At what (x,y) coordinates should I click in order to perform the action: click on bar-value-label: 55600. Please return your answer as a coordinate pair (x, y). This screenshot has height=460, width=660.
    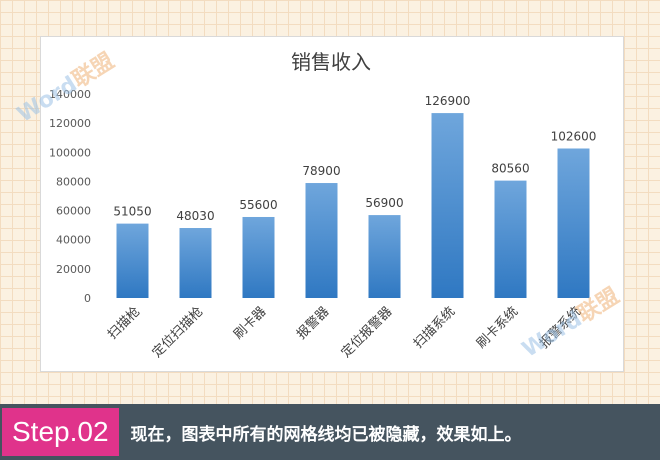
    Looking at the image, I should click on (258, 205).